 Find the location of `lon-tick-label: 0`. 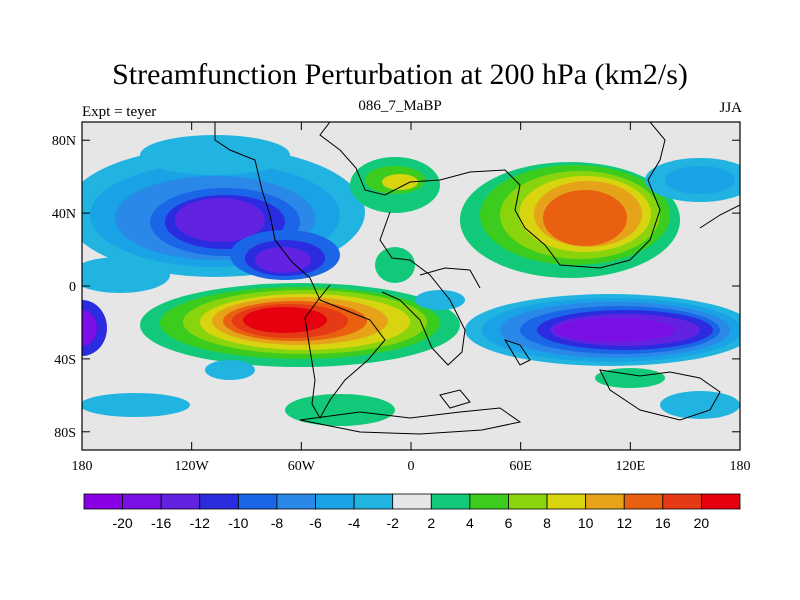

lon-tick-label: 0 is located at coordinates (411, 466).